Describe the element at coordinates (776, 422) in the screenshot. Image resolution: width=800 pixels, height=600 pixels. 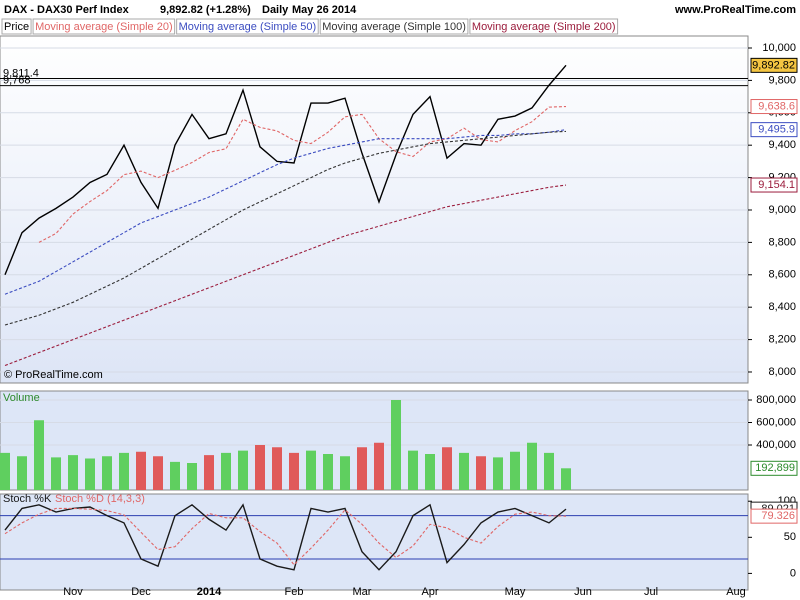
I see `y-tick-label: 600,000` at that location.